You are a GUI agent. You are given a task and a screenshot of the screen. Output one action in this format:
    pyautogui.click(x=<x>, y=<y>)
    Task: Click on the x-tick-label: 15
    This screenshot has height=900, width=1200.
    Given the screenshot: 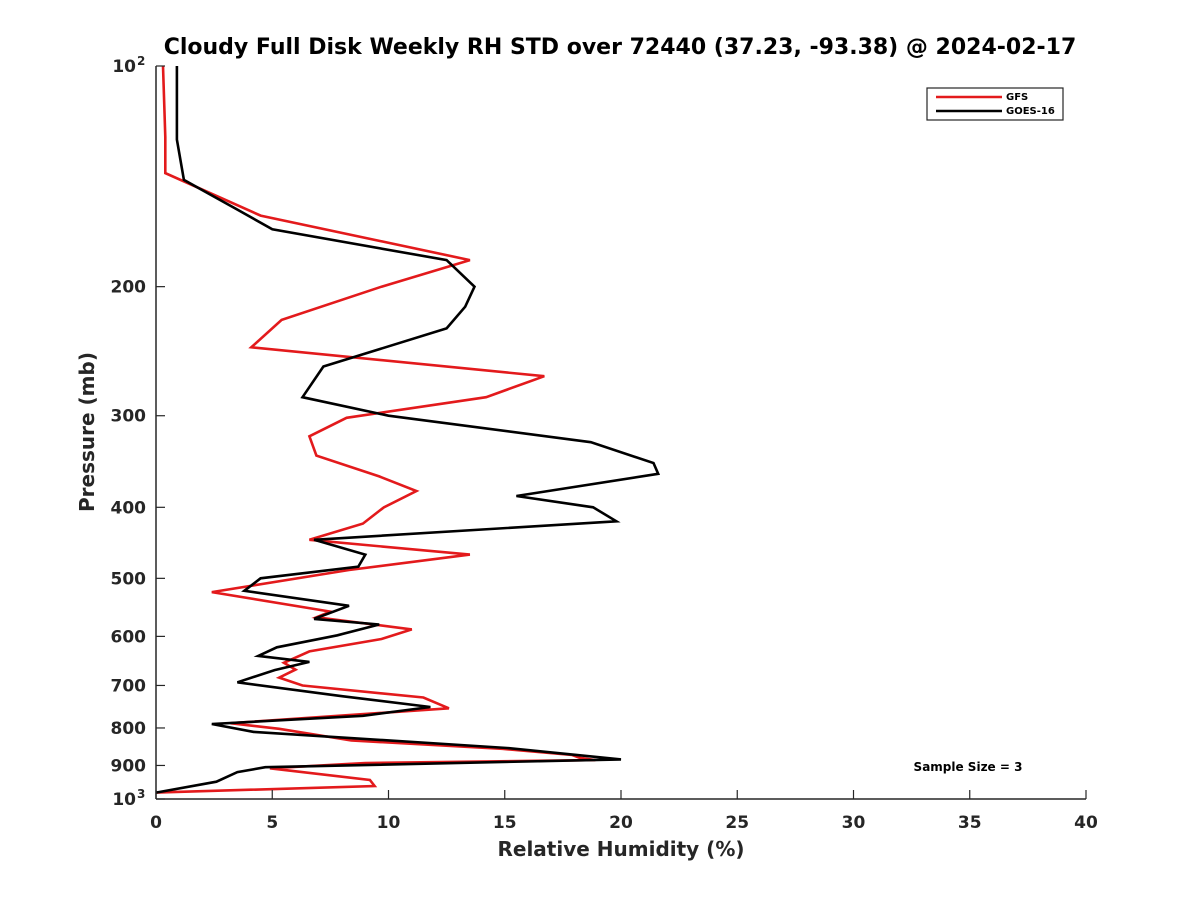 What is the action you would take?
    pyautogui.click(x=505, y=823)
    